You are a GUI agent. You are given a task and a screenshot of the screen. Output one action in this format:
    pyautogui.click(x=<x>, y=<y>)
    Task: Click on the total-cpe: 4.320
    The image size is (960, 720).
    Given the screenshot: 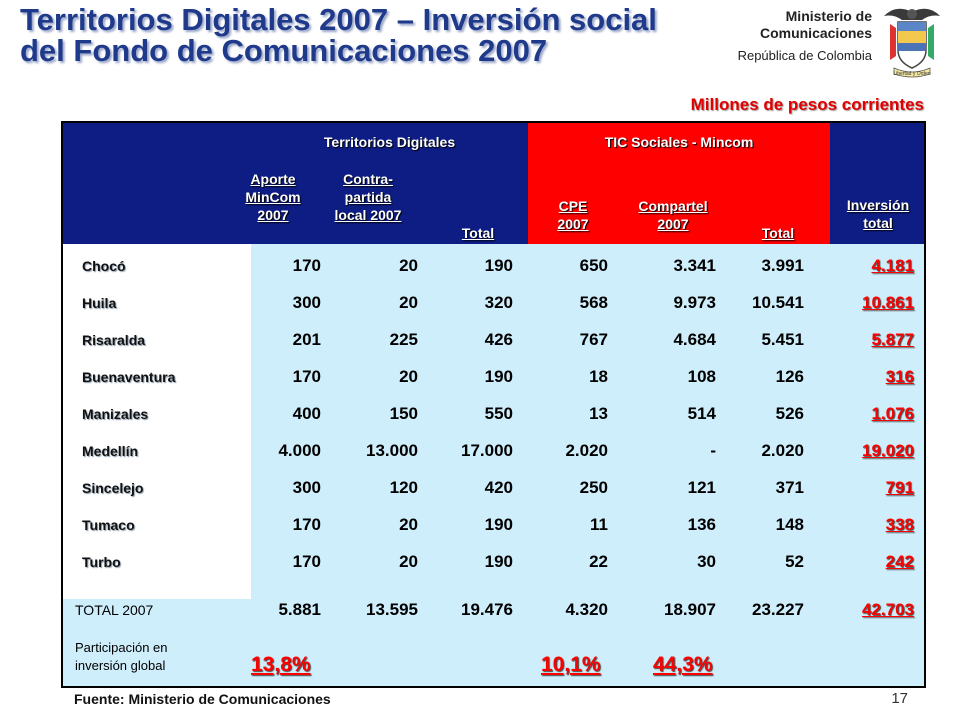 What is the action you would take?
    pyautogui.click(x=586, y=609)
    